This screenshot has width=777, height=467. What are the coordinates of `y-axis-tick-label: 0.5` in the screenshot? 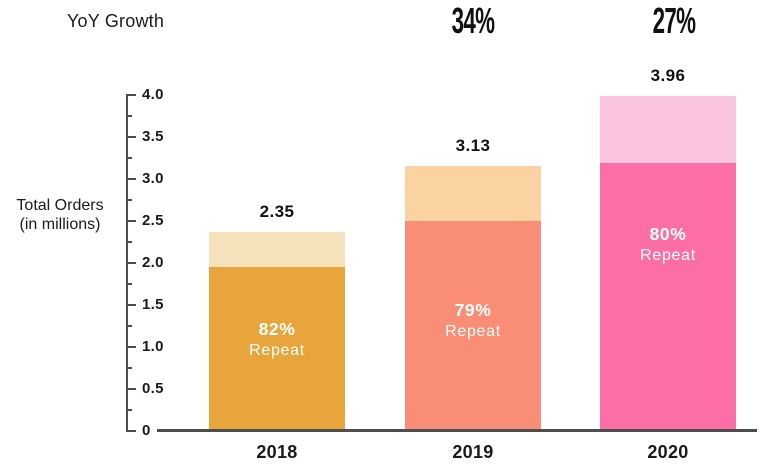 It's located at (153, 388).